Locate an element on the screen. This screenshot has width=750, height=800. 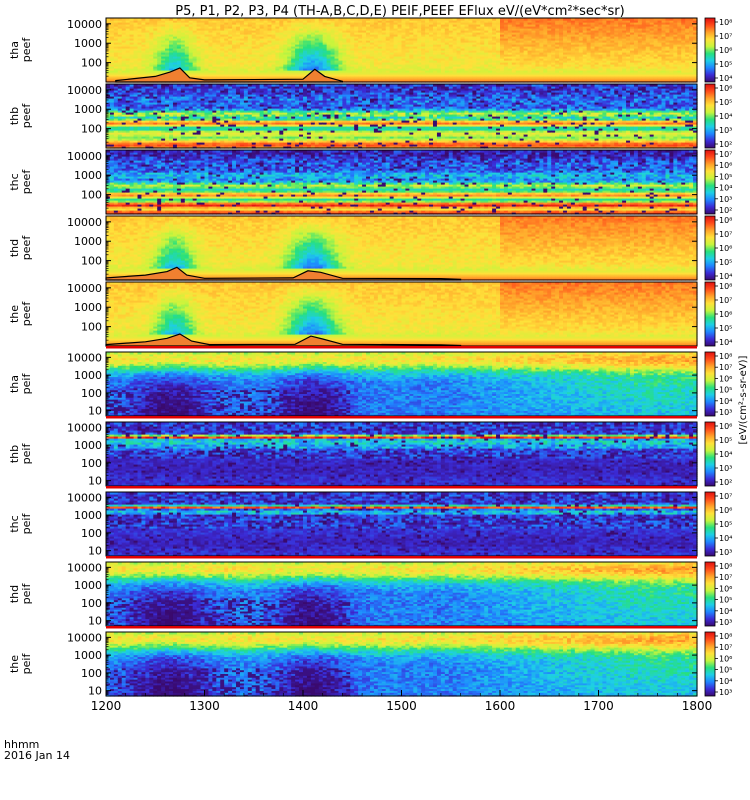
xtick-label: 1200 is located at coordinates (106, 706).